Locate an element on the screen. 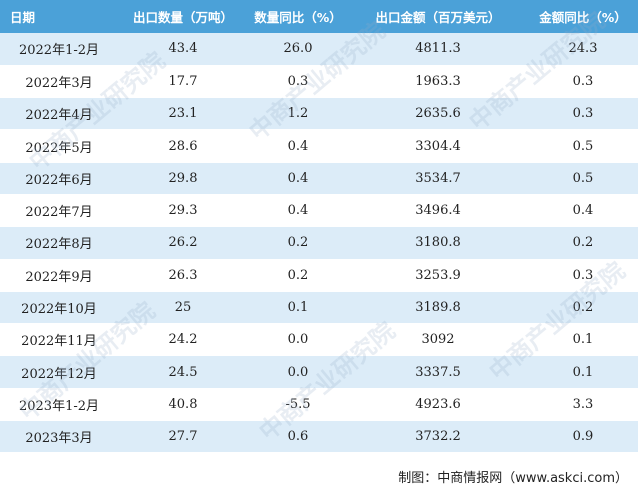 Image resolution: width=638 pixels, height=496 pixels. table-row: 2022年4月 23.1 1.2 2635.6 0.3 is located at coordinates (319, 114).